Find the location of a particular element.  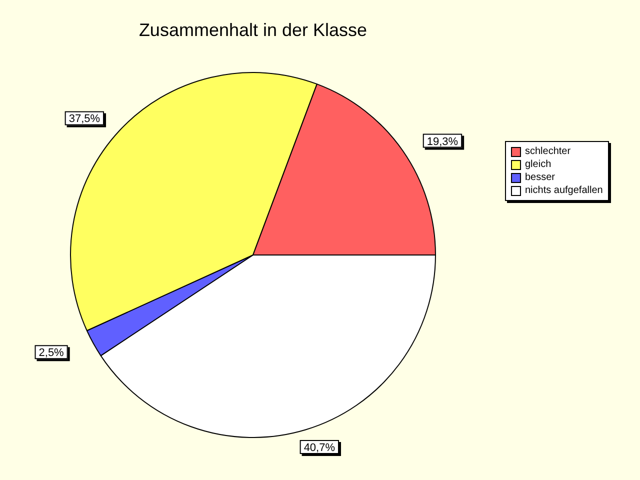

data-label: 37,5% is located at coordinates (84, 119).